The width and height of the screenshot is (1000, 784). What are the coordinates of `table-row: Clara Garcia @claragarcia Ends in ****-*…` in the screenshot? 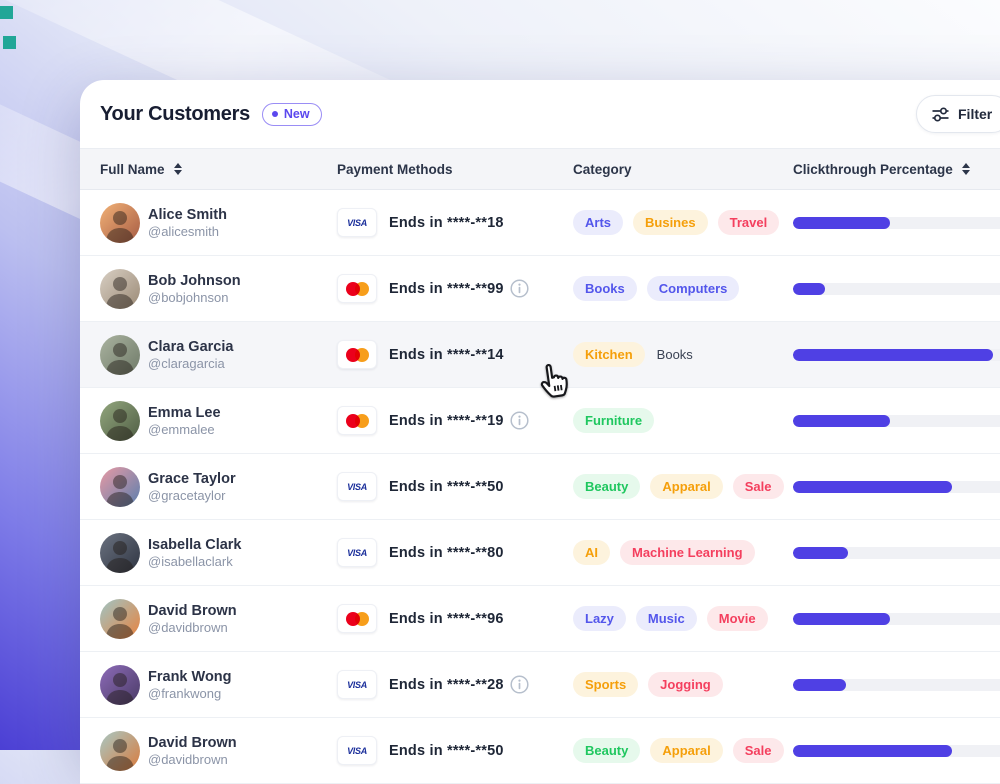 It's located at (540, 355).